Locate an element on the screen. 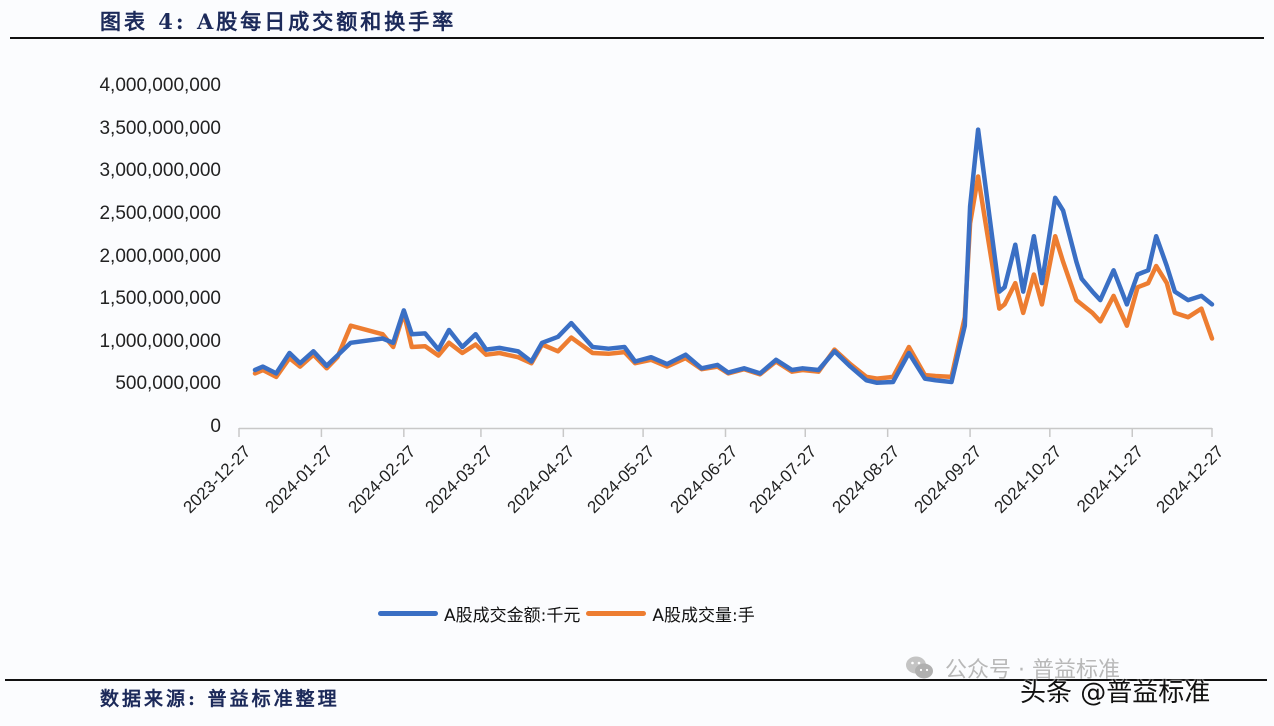 Image resolution: width=1274 pixels, height=726 pixels. wechat-watermark-text: 公众号 · 普益标准 is located at coordinates (1032, 670).